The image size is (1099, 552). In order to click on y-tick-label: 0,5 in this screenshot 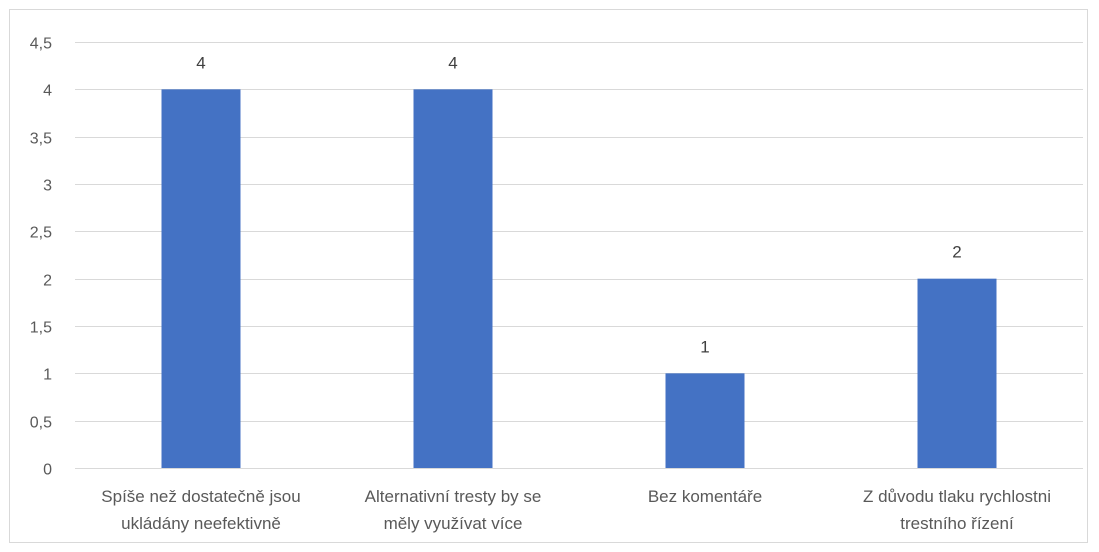, I will do `click(41, 423)`.